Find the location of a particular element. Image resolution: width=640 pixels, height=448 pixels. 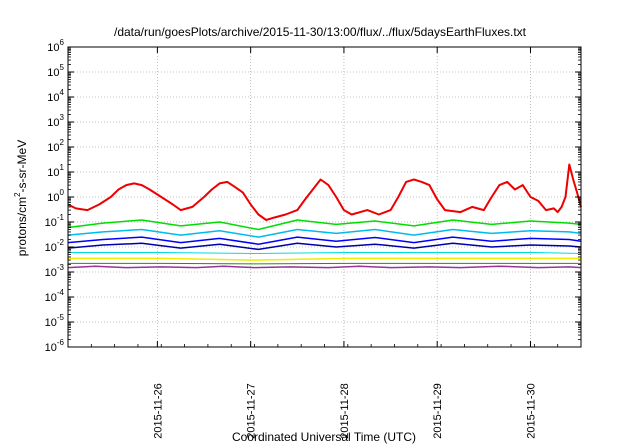

y-tick-label: 10⁰ is located at coordinates (55, 196).